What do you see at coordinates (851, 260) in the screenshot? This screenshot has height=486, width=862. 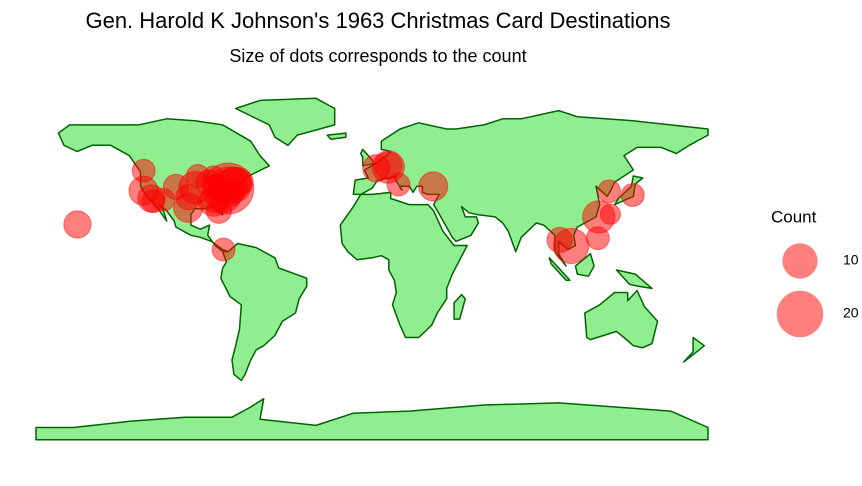 I see `legend-label: 10` at bounding box center [851, 260].